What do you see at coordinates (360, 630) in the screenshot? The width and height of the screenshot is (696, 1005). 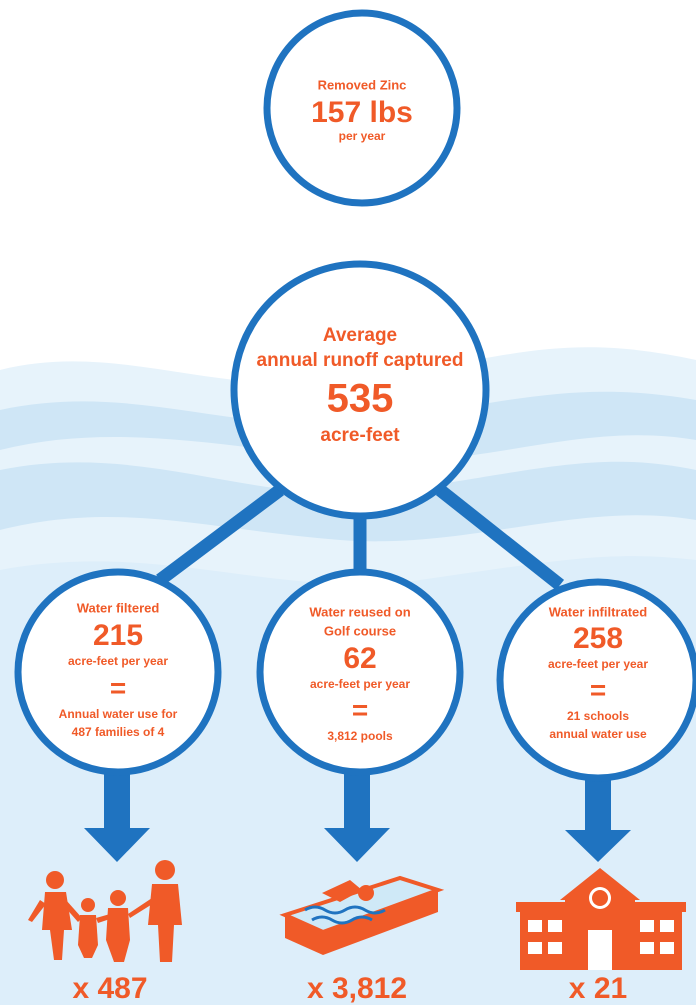 I see `branch-label: Golf course` at bounding box center [360, 630].